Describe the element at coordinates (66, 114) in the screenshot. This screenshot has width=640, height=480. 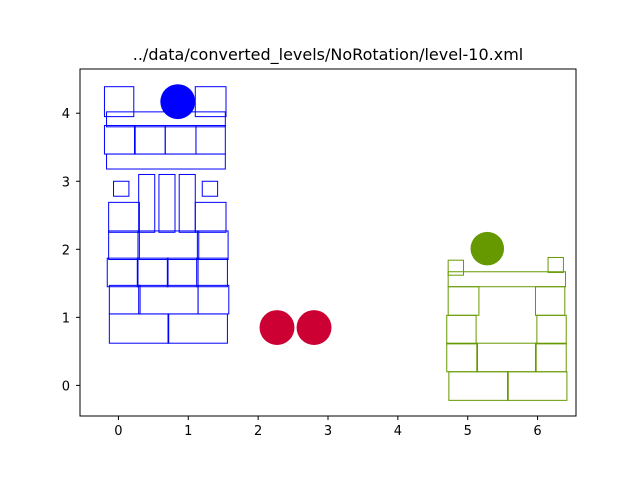
I see `y-tick-label: 4` at that location.